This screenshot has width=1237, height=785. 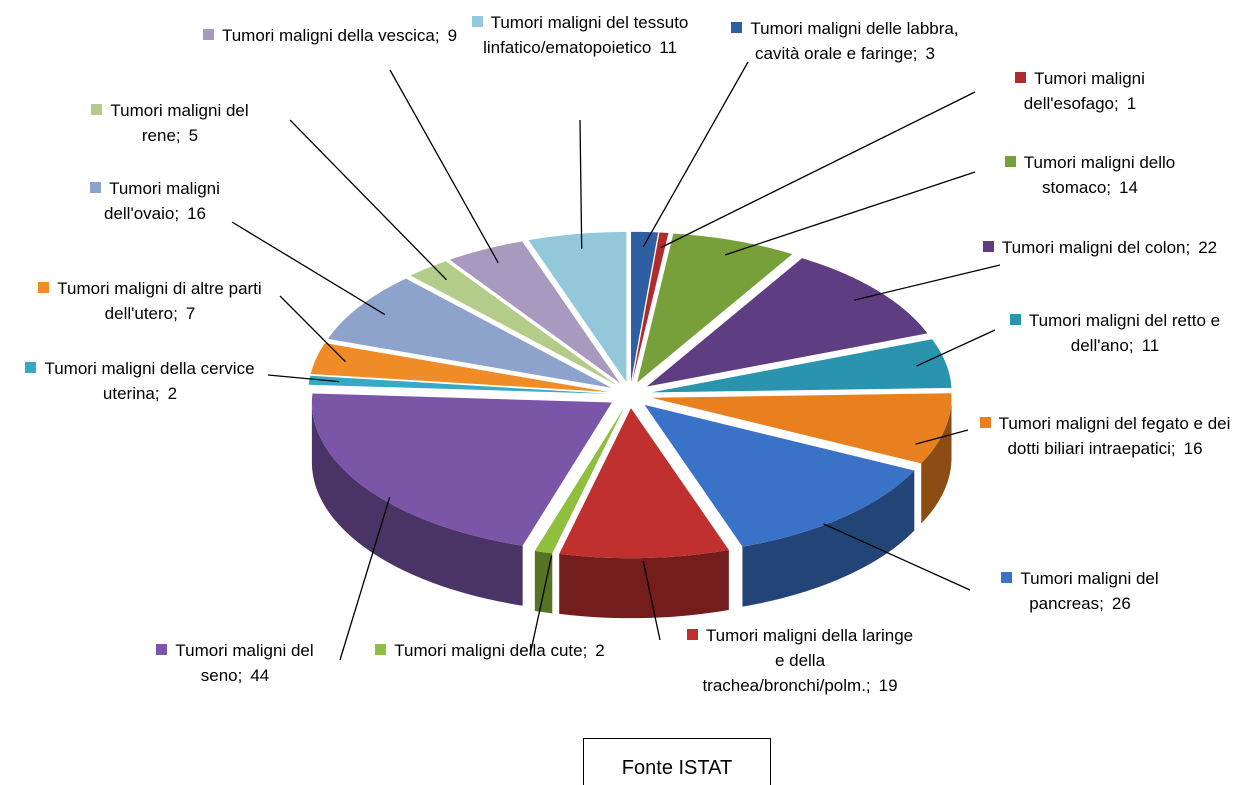 What do you see at coordinates (452, 35) in the screenshot?
I see `slice-value: 9` at bounding box center [452, 35].